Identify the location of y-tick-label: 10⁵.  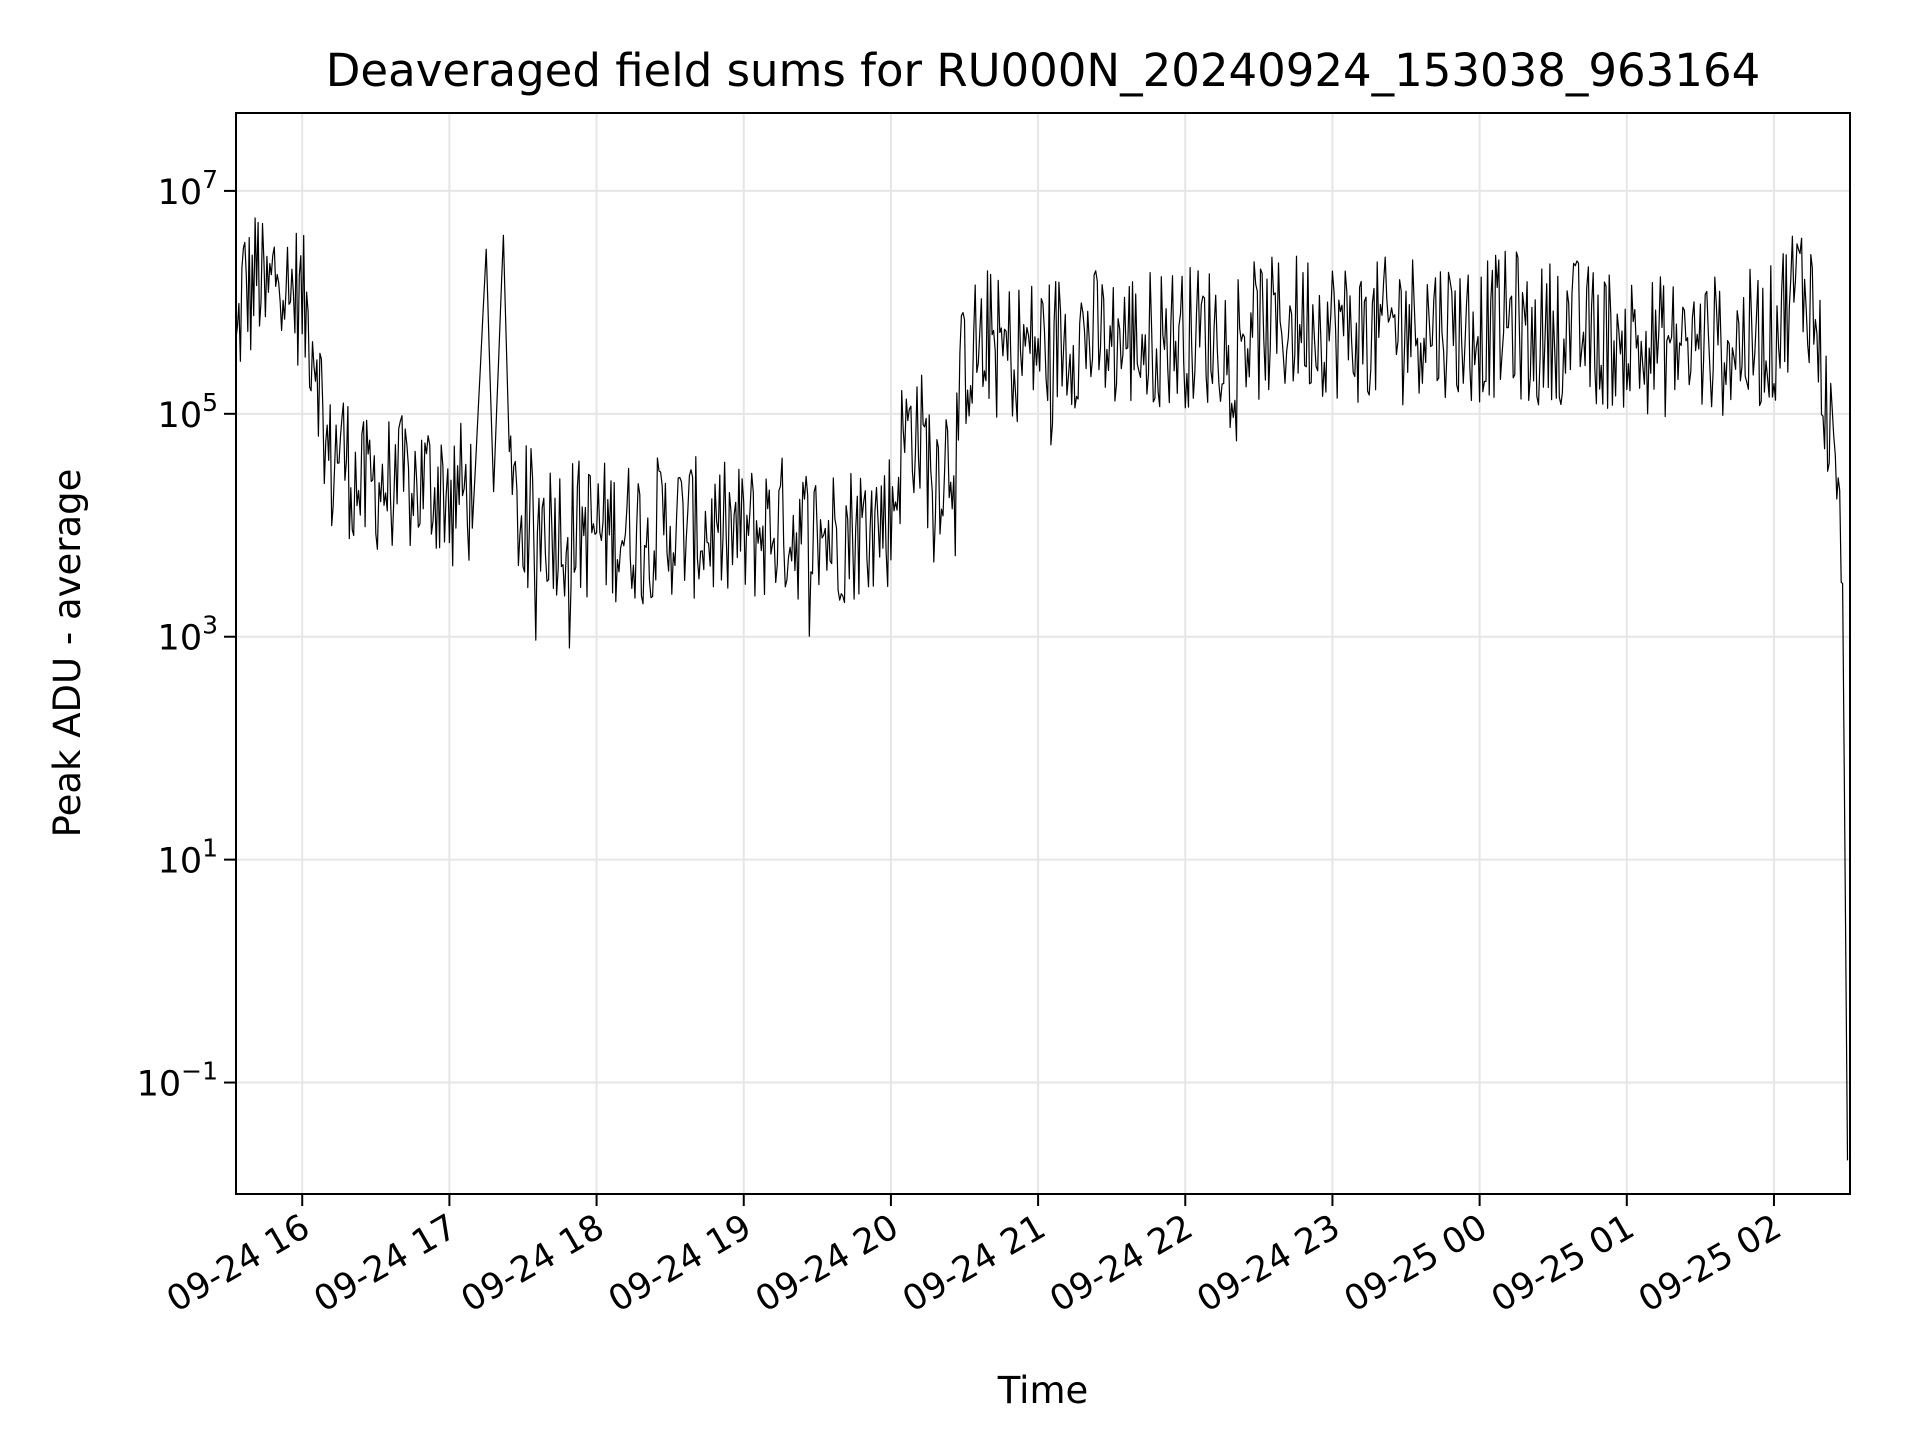
(188, 412).